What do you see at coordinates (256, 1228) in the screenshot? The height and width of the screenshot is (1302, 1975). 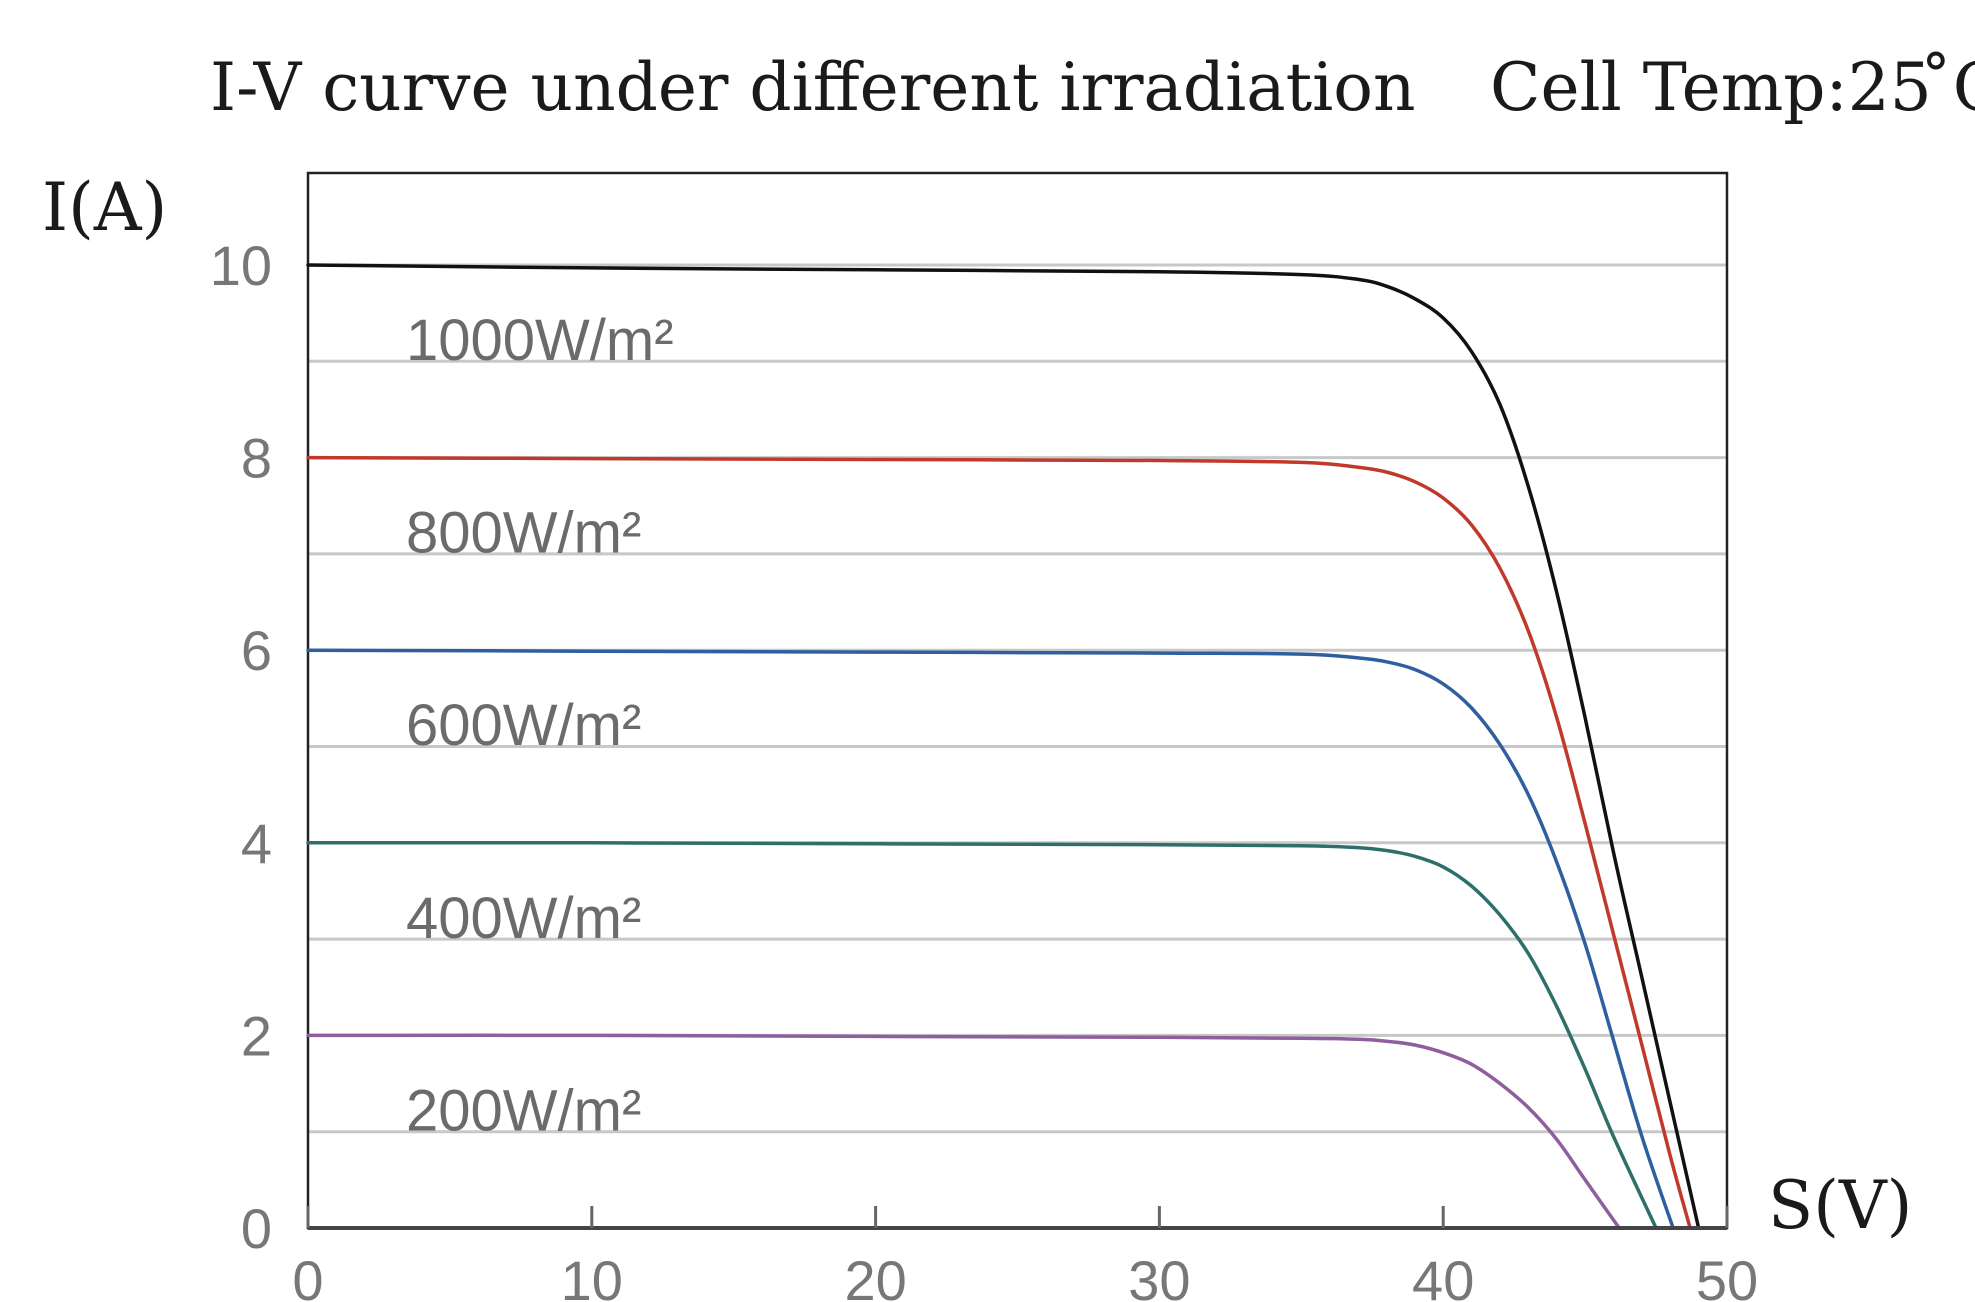 I see `y-tick-label-0: 0` at bounding box center [256, 1228].